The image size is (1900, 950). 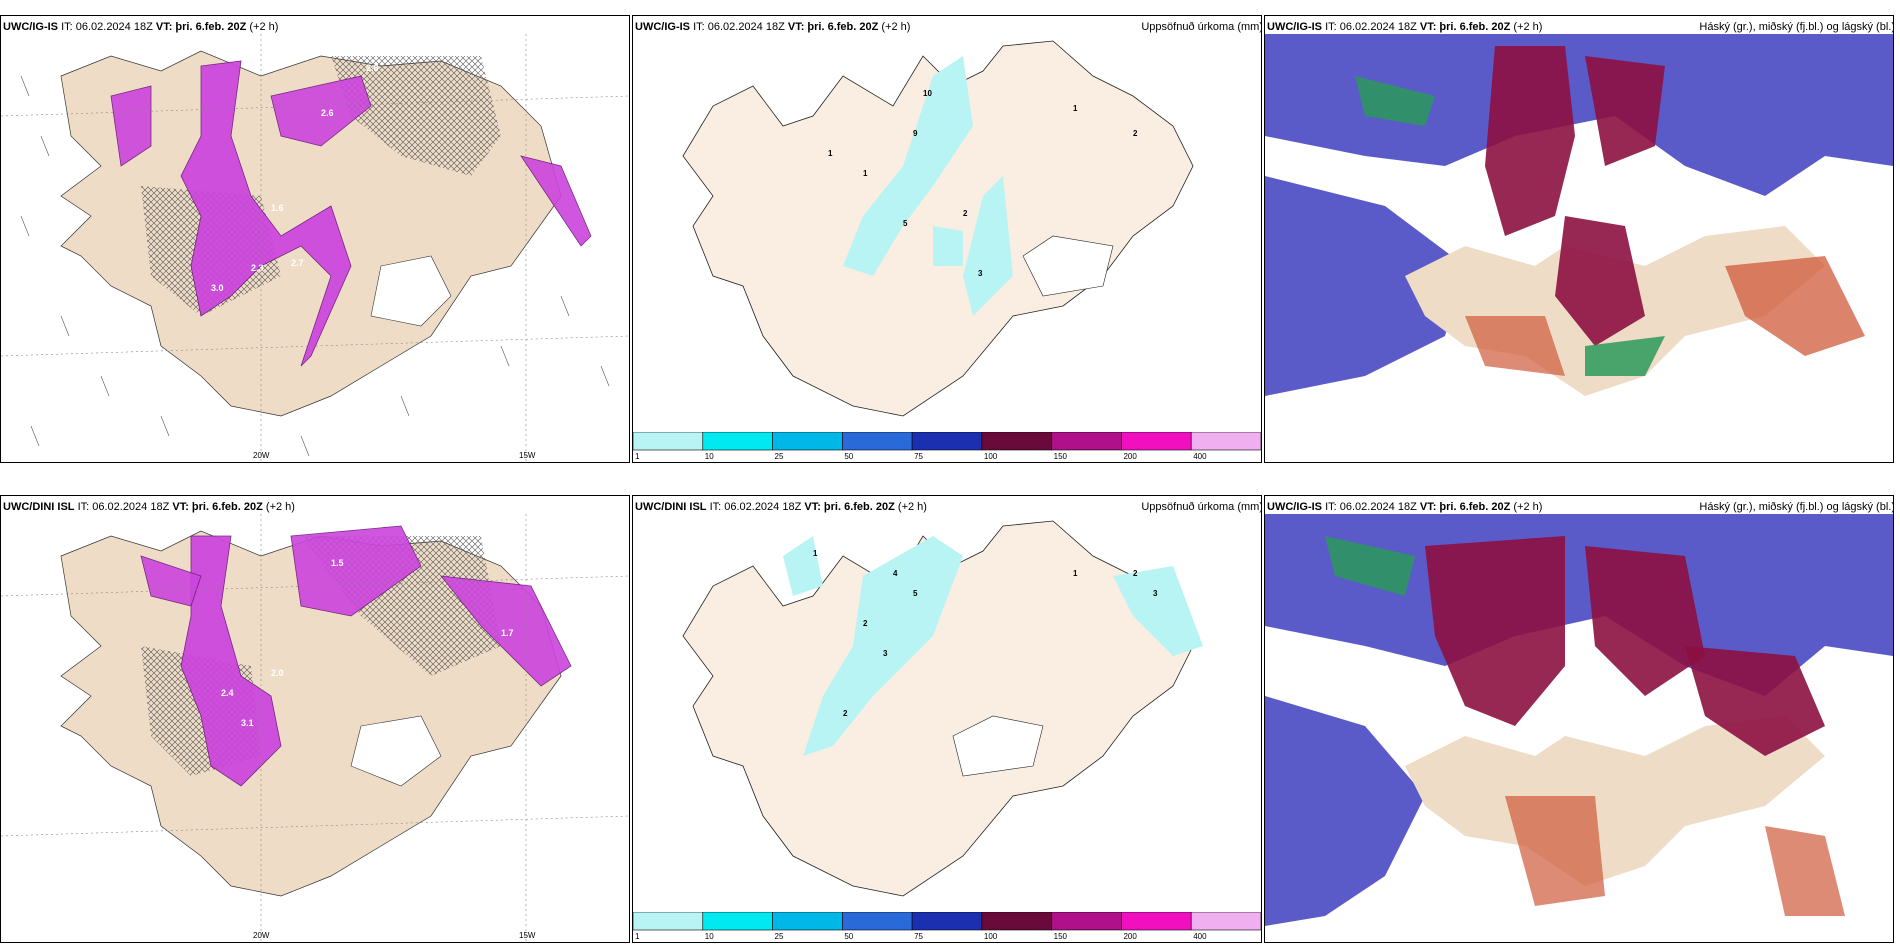 I want to click on precip-map: 9 10 5 2 3 1 1 2 1, so click(x=938, y=228).